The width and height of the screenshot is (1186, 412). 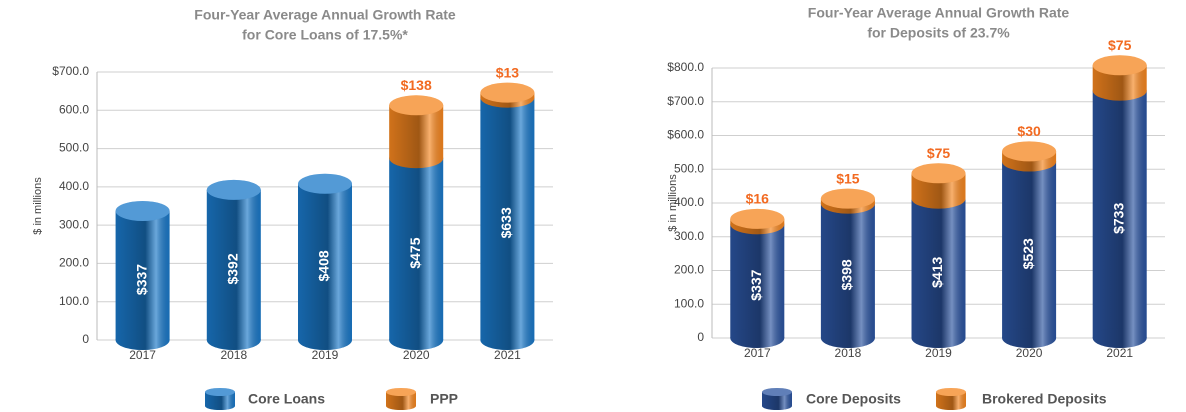 I want to click on x-tick-label: 2021, so click(x=1119, y=353).